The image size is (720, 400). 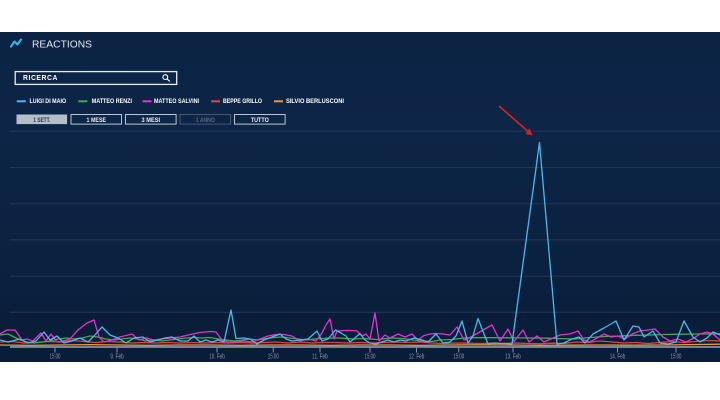 What do you see at coordinates (151, 120) in the screenshot?
I see `svg-text: 3 MESI` at bounding box center [151, 120].